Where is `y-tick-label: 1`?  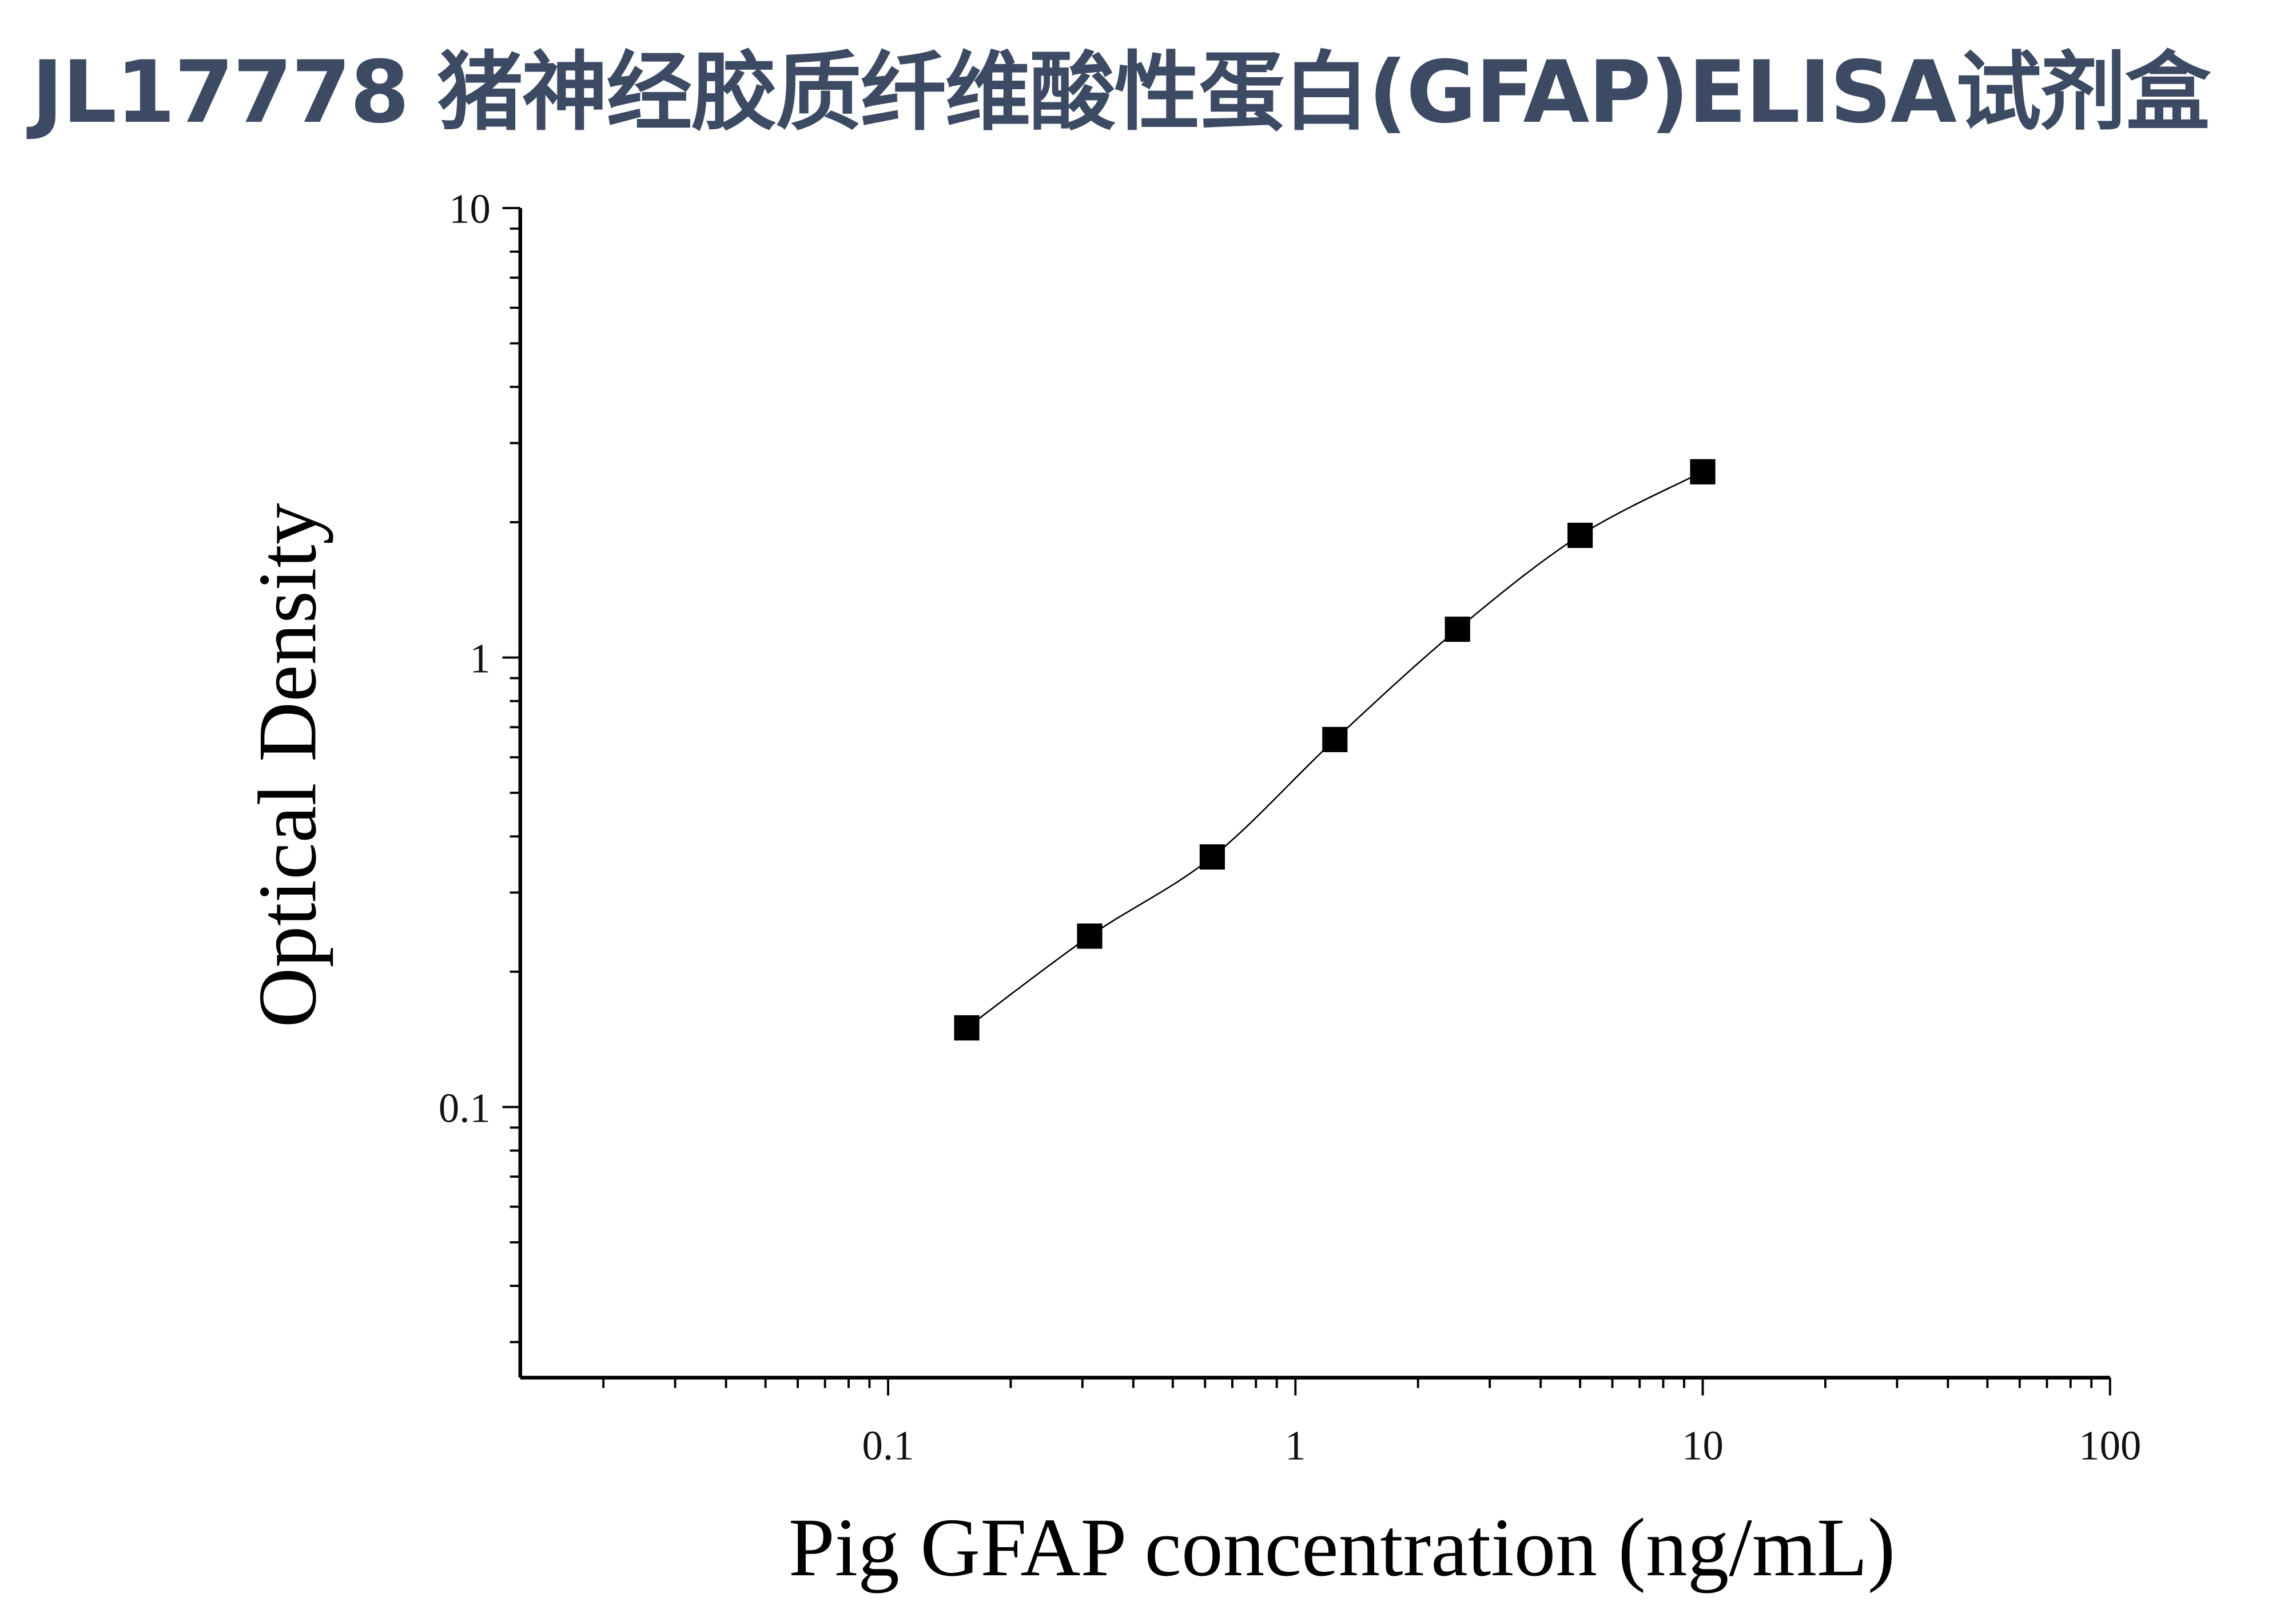
y-tick-label: 1 is located at coordinates (479, 658).